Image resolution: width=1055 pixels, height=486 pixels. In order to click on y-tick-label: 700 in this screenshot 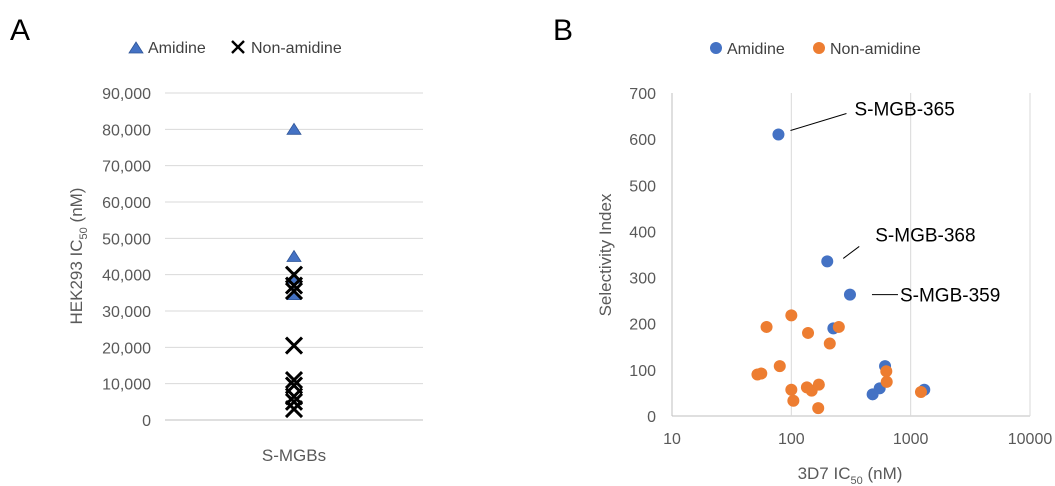, I will do `click(642, 94)`.